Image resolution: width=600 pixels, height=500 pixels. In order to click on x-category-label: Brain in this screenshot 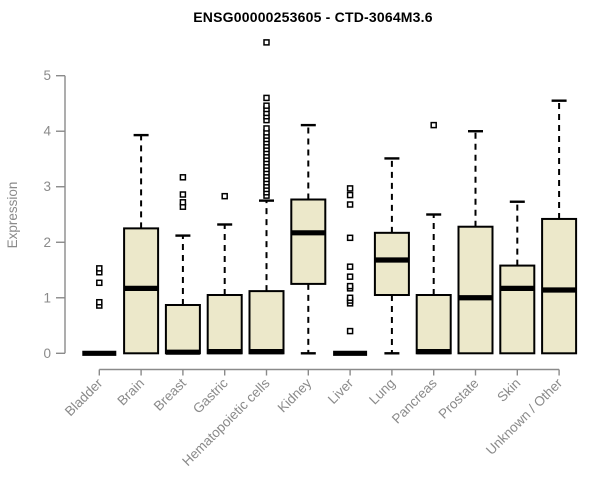, I will do `click(130, 392)`.